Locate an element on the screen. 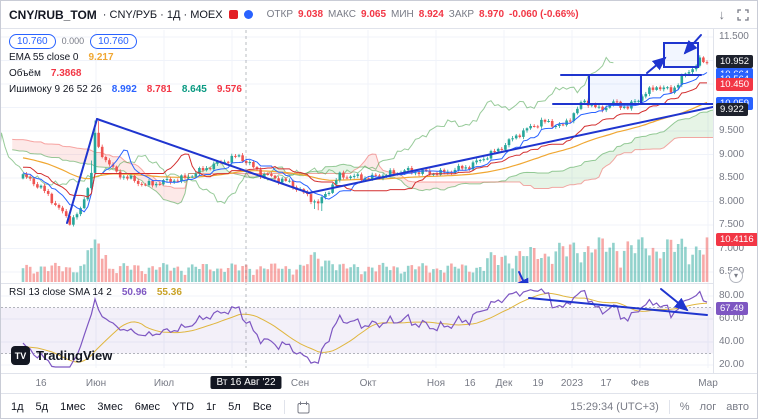  tradingview-logo-text: TradingView is located at coordinates (74, 355).